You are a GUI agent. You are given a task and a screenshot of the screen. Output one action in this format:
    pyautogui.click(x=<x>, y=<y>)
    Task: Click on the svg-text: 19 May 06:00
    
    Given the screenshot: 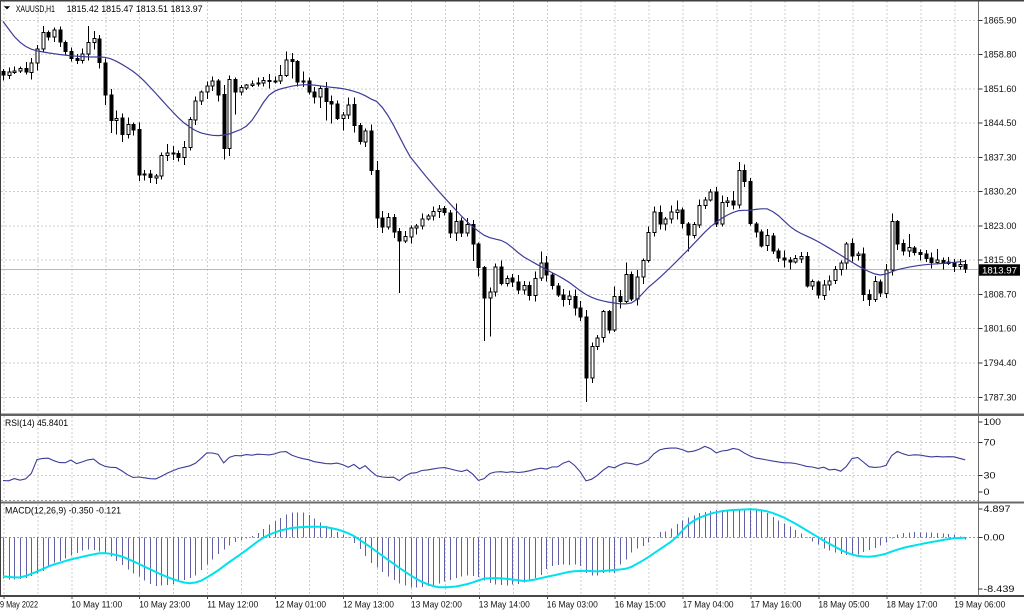 What is the action you would take?
    pyautogui.click(x=979, y=605)
    